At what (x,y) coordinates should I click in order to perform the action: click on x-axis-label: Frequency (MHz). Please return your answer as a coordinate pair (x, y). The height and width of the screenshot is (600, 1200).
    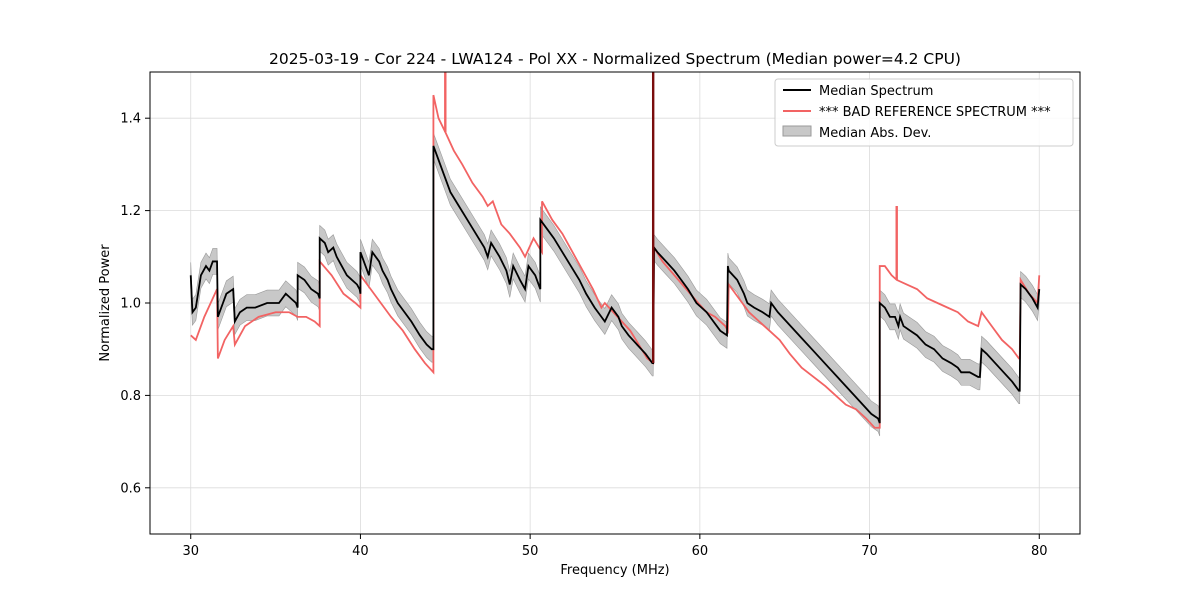
    Looking at the image, I should click on (614, 570).